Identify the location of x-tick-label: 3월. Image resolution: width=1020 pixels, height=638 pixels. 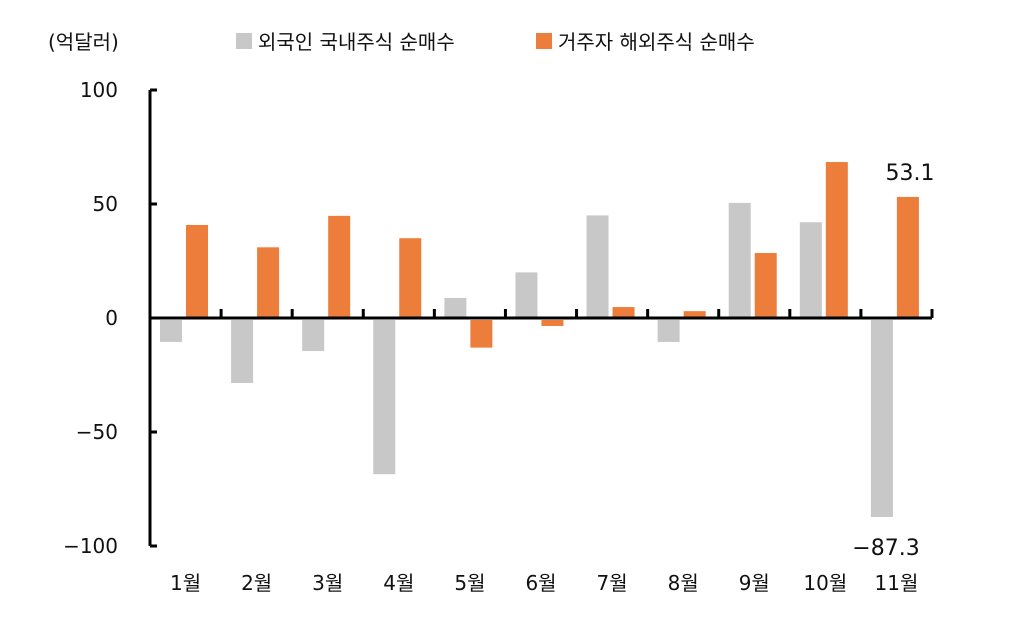
(327, 583).